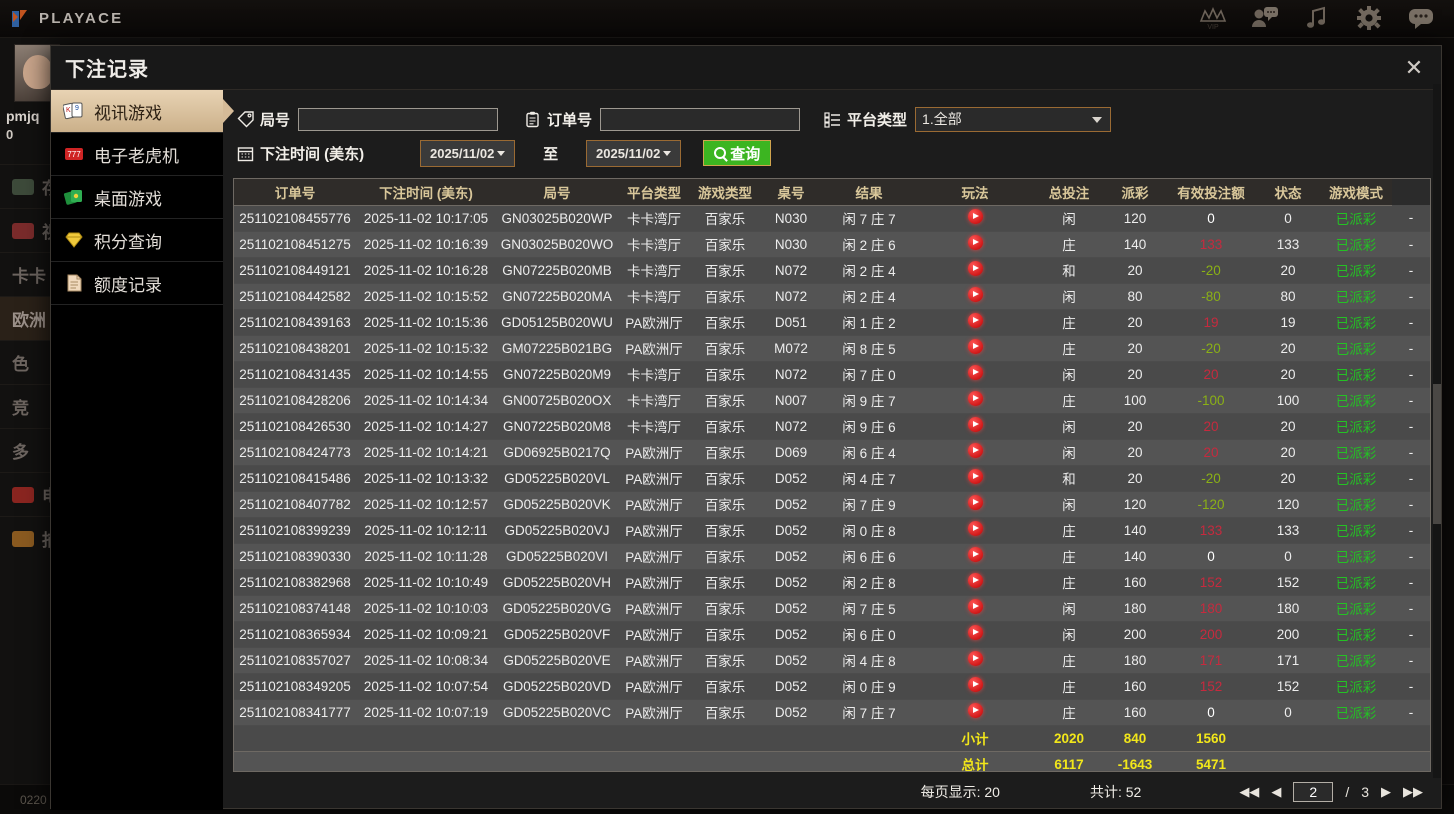 The width and height of the screenshot is (1454, 814). Describe the element at coordinates (426, 608) in the screenshot. I see `time-cell: 2025-11-02 10:10:03` at that location.